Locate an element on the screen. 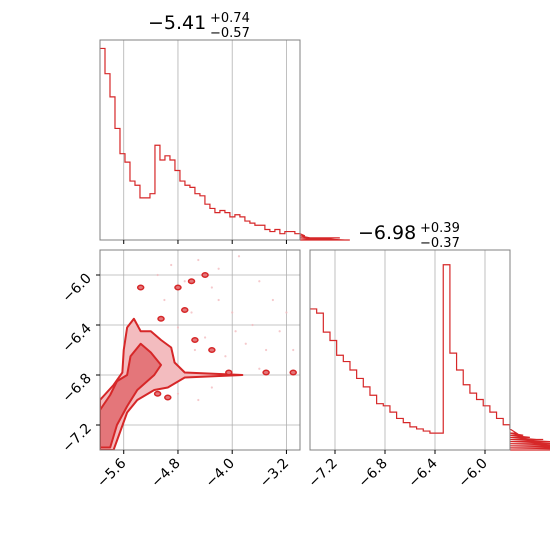 The width and height of the screenshot is (550, 550). y-tick-label: −6.4 is located at coordinates (76, 337).